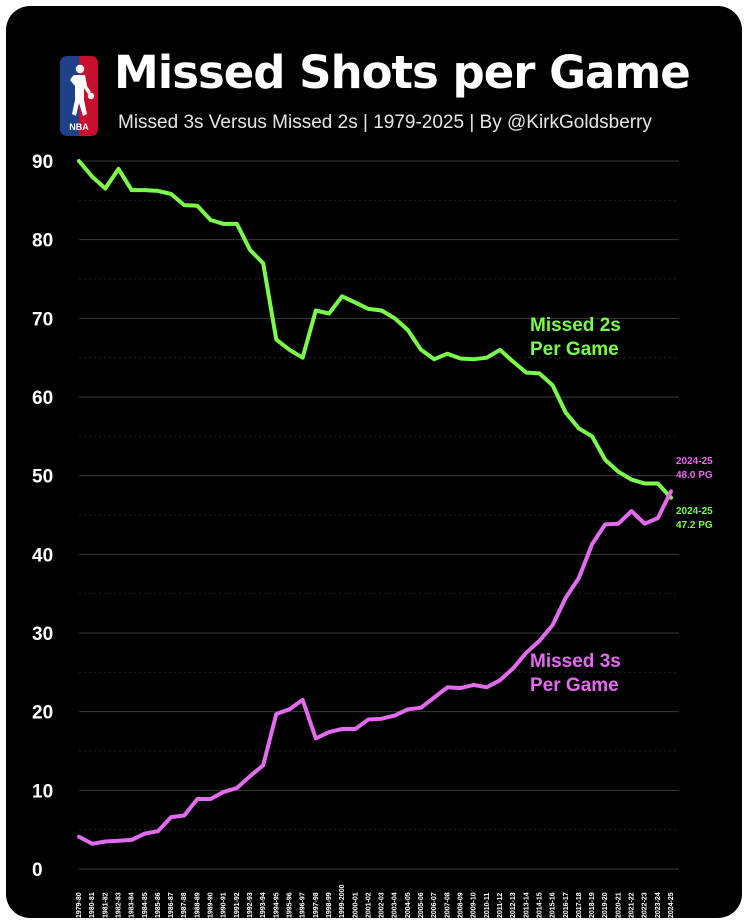  I want to click on x-tick-label: 2007-08, so click(447, 905).